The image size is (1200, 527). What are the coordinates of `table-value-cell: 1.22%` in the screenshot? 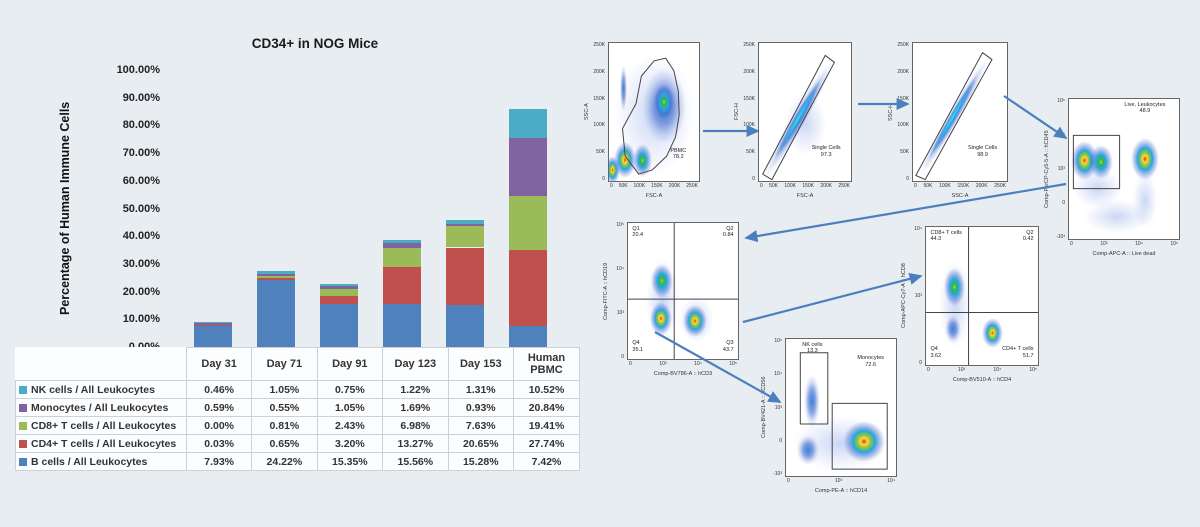 It's located at (415, 389).